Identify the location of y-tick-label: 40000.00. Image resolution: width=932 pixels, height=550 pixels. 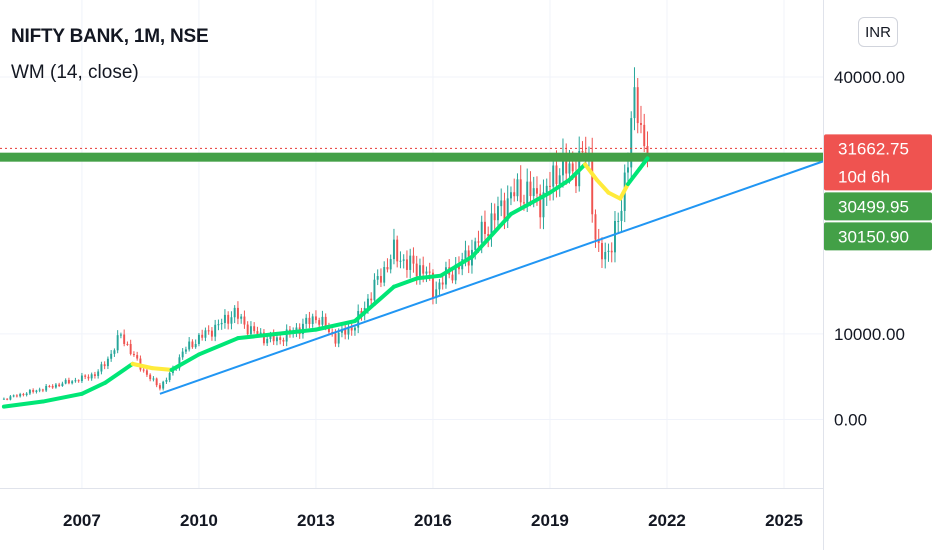
(869, 77).